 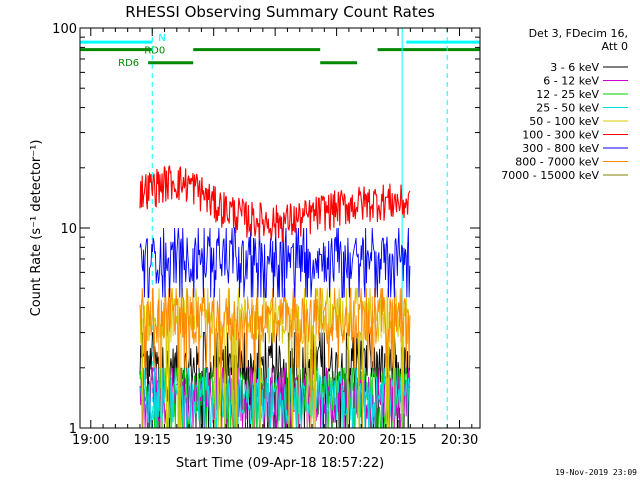 What do you see at coordinates (560, 148) in the screenshot?
I see `legend-label-6: 300 - 800 keV` at bounding box center [560, 148].